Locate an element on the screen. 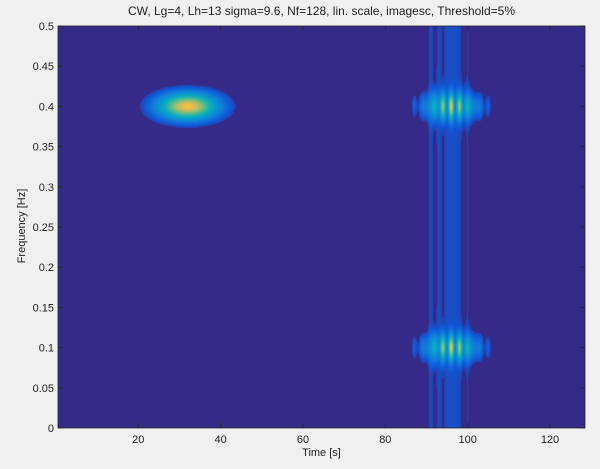 This screenshot has height=469, width=600. y-tick-label: 0.35 is located at coordinates (43, 148).